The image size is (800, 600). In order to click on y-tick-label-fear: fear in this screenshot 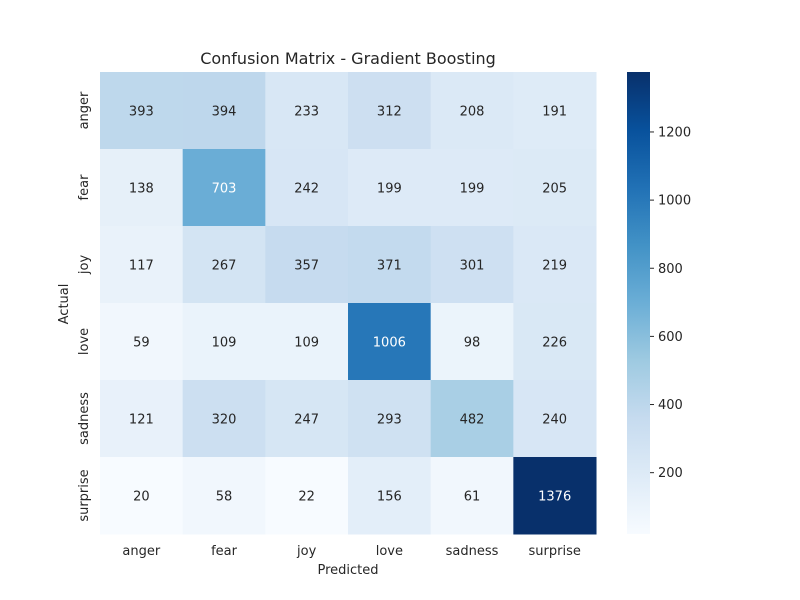, I will do `click(84, 187)`.